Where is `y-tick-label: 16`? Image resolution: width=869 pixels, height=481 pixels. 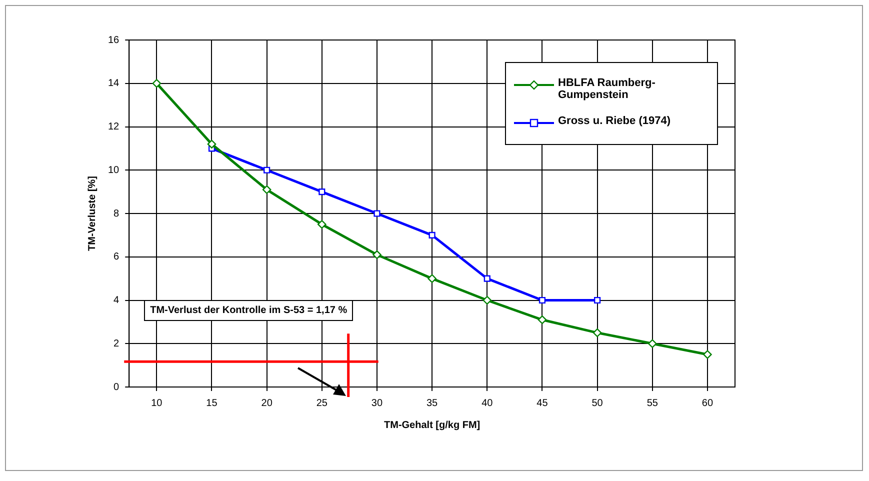 y-tick-label: 16 is located at coordinates (114, 40).